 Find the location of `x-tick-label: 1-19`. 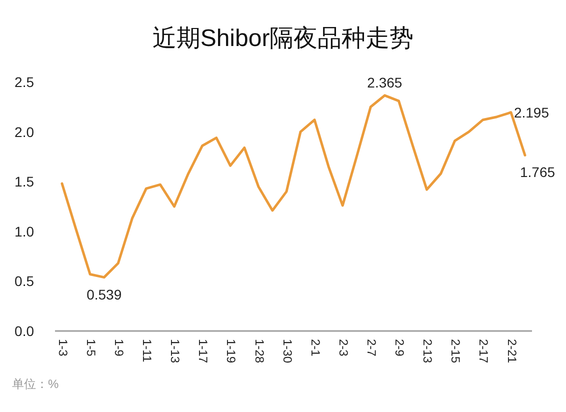

x-tick-label: 1-19 is located at coordinates (231, 351).